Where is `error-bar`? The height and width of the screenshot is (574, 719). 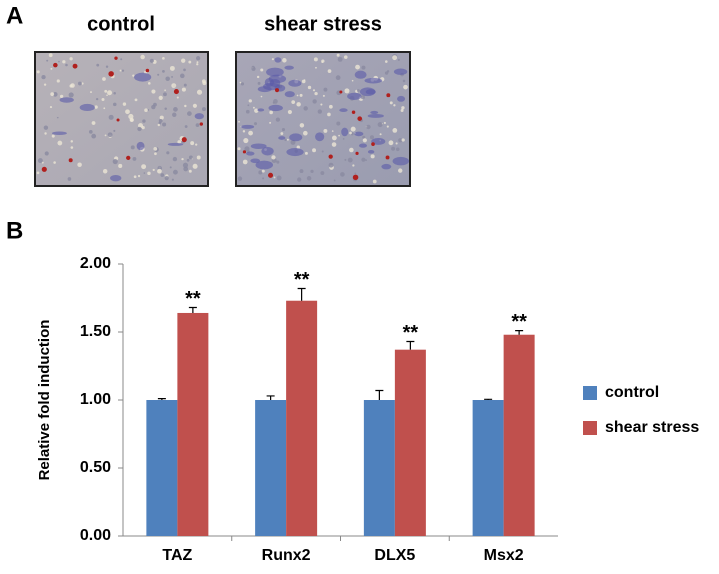 error-bar is located at coordinates (161, 399).